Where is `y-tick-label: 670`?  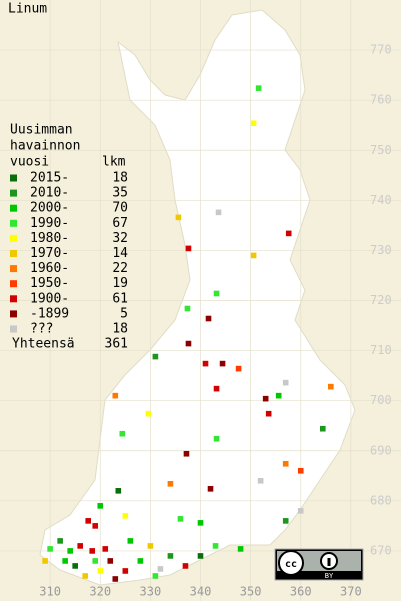 y-tick-label: 670 is located at coordinates (381, 550).